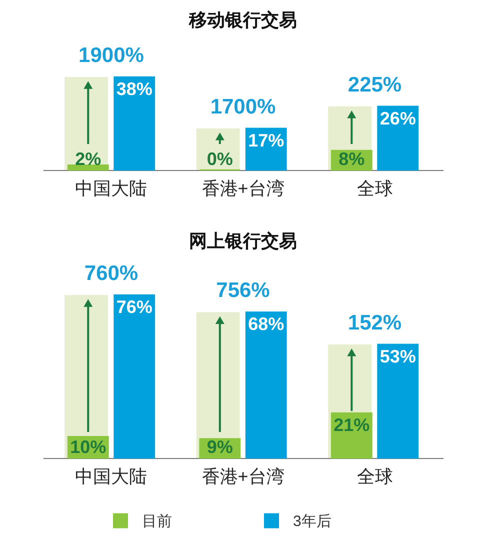 Image resolution: width=487 pixels, height=548 pixels. Describe the element at coordinates (111, 273) in the screenshot. I see `annotation: 760%` at that location.